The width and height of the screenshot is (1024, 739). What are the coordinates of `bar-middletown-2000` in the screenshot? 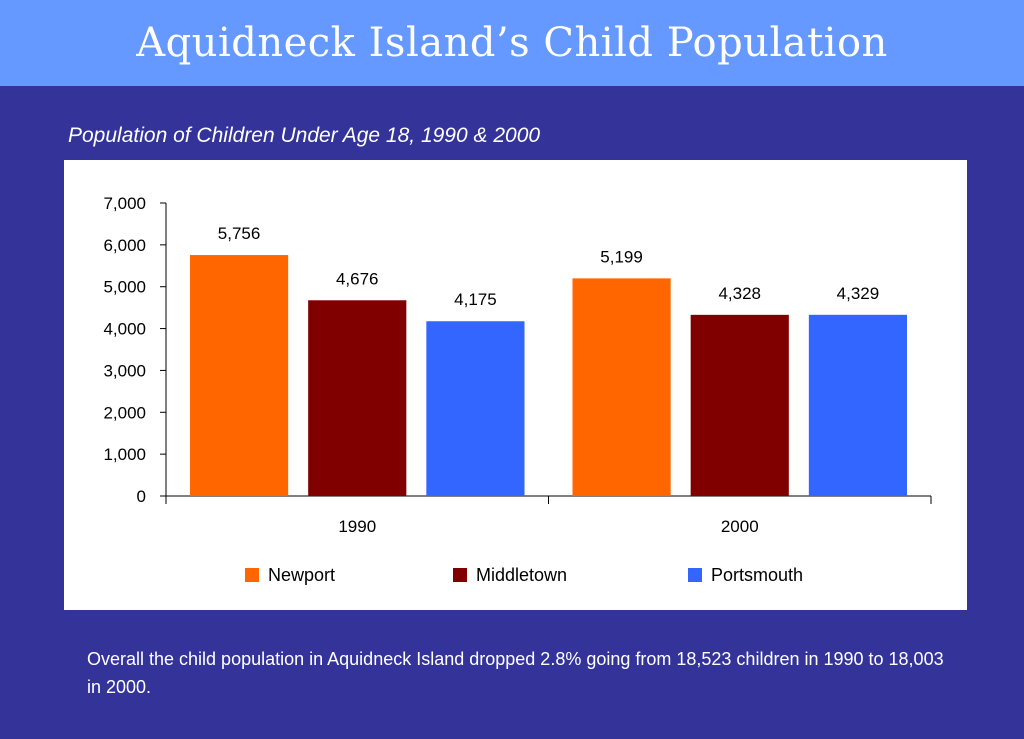 It's located at (739, 405).